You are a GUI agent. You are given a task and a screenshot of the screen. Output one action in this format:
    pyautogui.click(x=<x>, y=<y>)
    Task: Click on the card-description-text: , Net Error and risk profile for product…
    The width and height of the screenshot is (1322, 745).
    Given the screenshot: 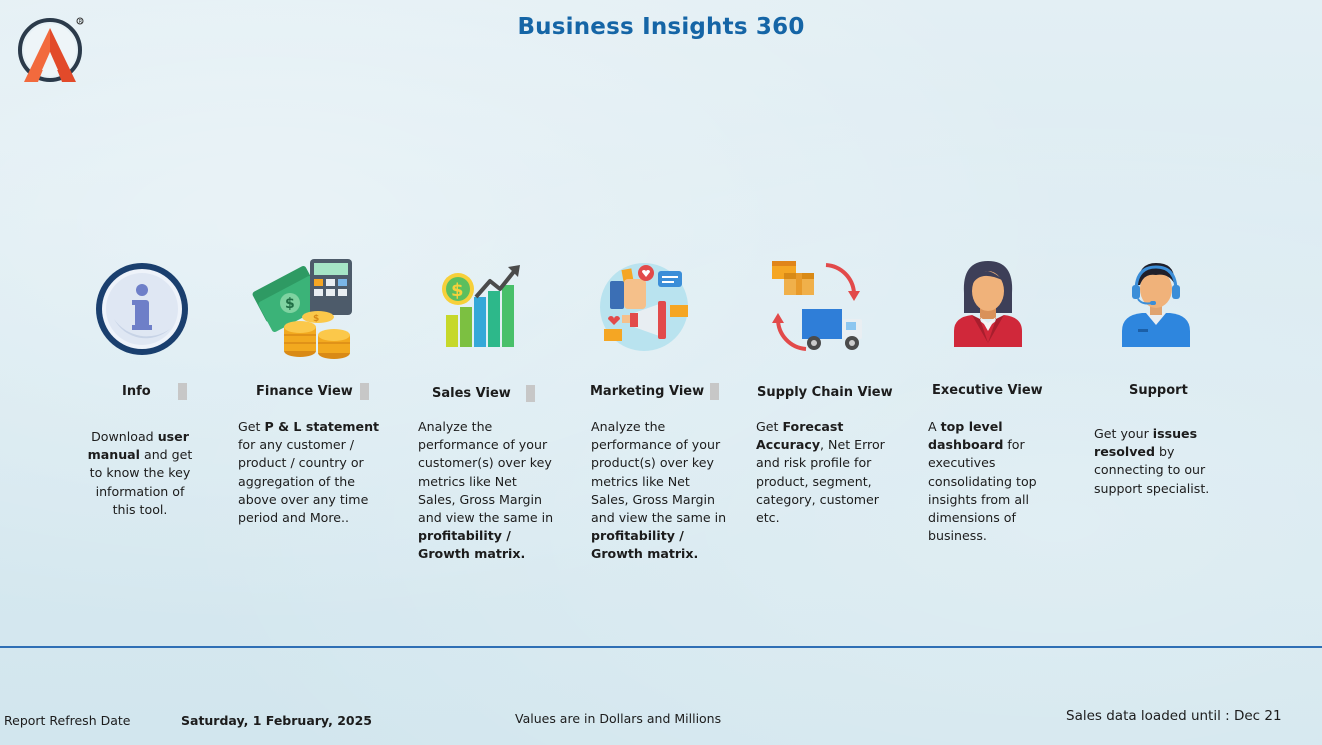 What is the action you would take?
    pyautogui.click(x=820, y=481)
    